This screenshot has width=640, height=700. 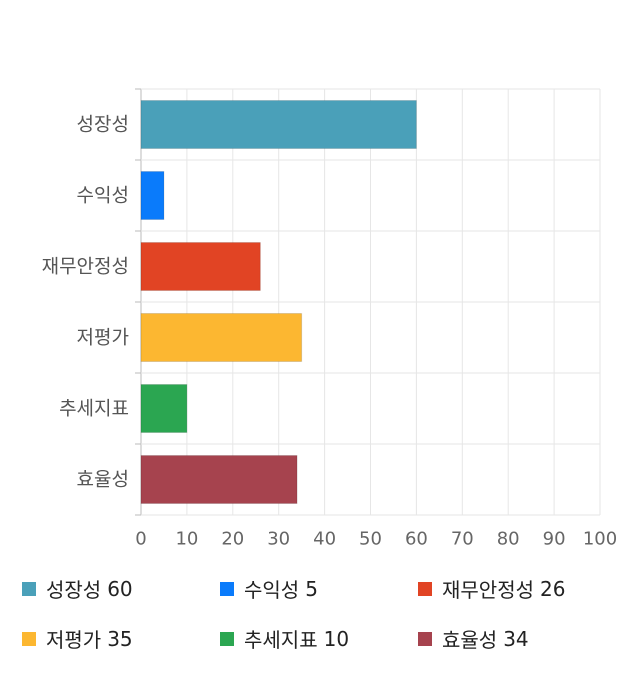 What do you see at coordinates (278, 539) in the screenshot?
I see `x-tick-label: 30` at bounding box center [278, 539].